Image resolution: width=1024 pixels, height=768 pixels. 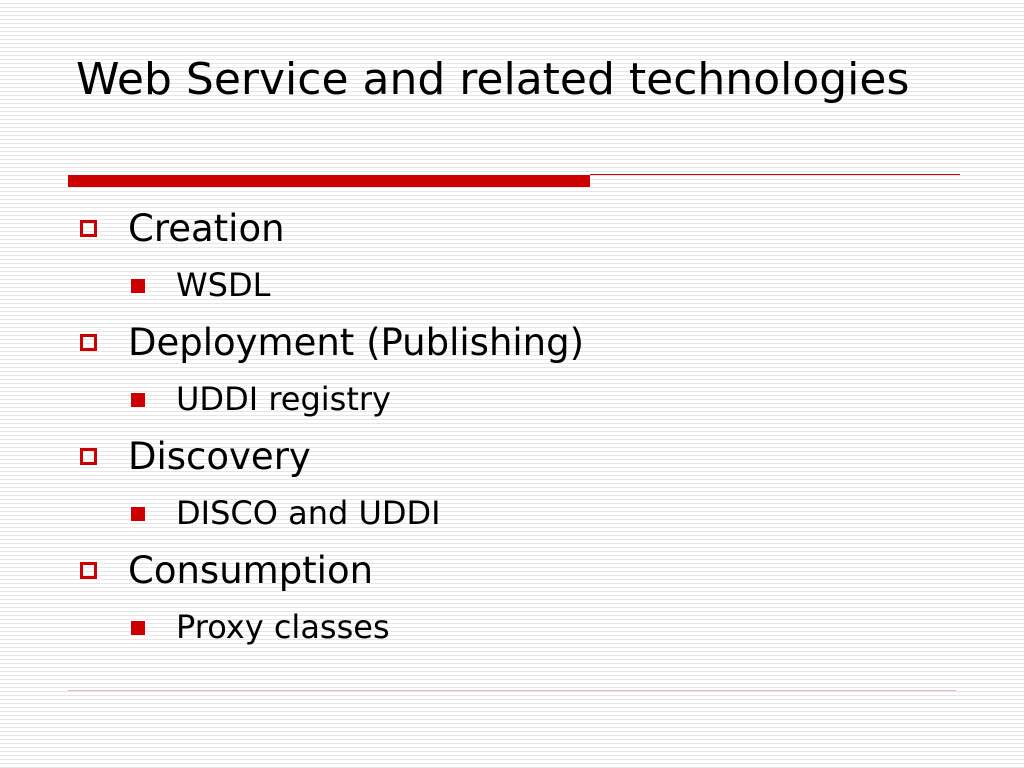 What do you see at coordinates (518, 230) in the screenshot?
I see `bullet-item: Creation` at bounding box center [518, 230].